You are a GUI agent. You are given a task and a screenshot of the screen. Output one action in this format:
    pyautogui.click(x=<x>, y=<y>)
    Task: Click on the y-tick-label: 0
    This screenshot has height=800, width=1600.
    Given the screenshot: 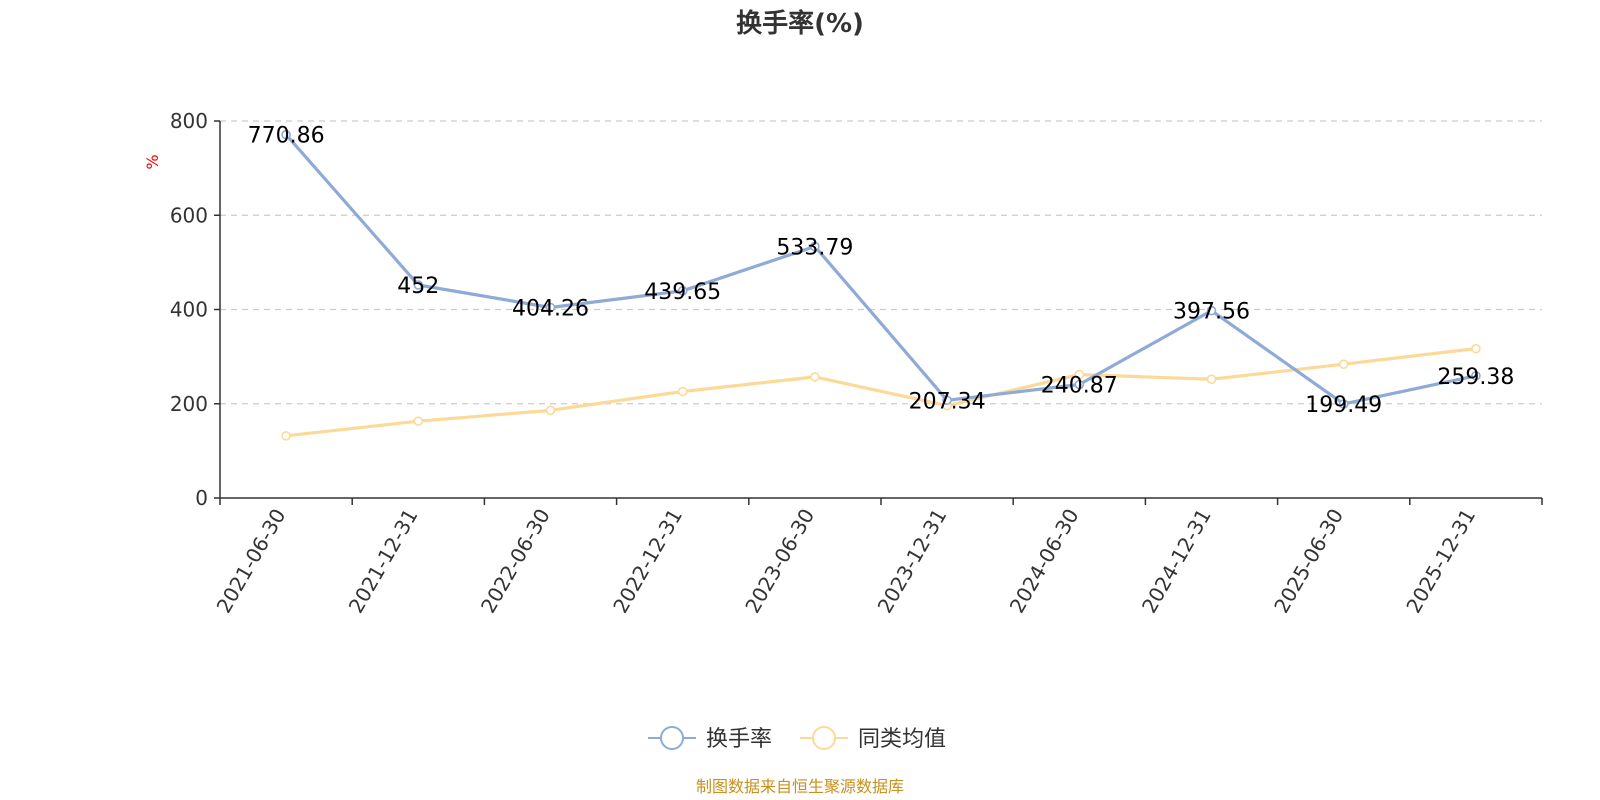 What is the action you would take?
    pyautogui.click(x=201, y=498)
    